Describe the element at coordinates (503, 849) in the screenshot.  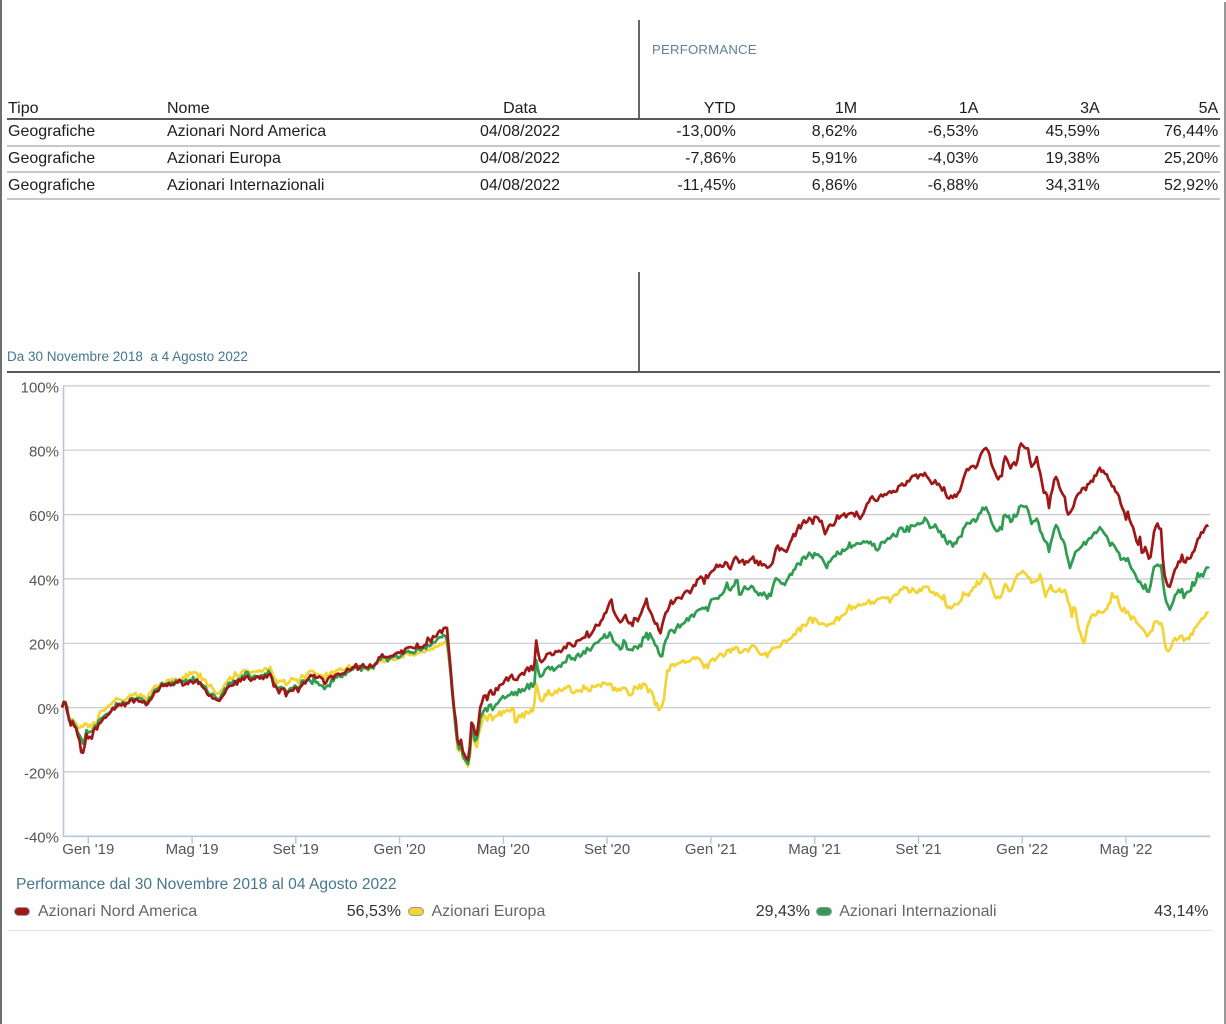
I see `svg-text: Mag '20` at that location.